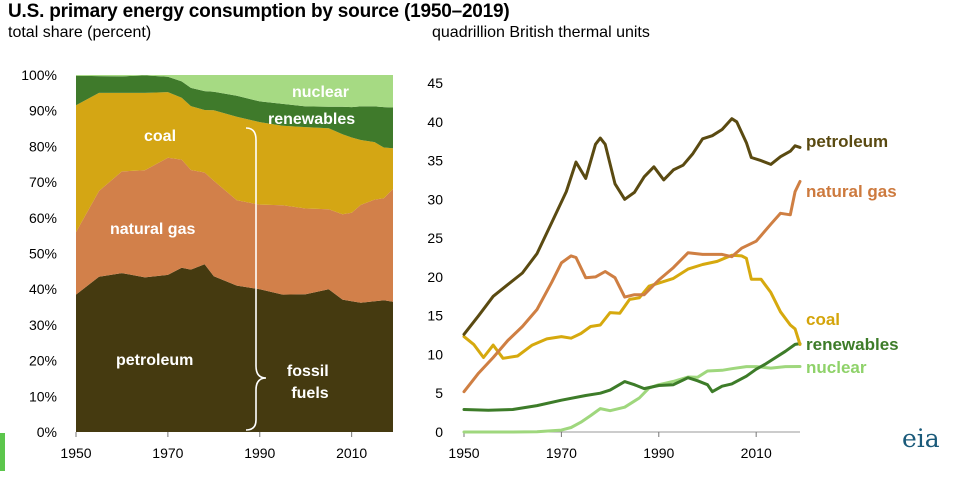 Image resolution: width=961 pixels, height=482 pixels. I want to click on area-natural-gas, so click(234, 230).